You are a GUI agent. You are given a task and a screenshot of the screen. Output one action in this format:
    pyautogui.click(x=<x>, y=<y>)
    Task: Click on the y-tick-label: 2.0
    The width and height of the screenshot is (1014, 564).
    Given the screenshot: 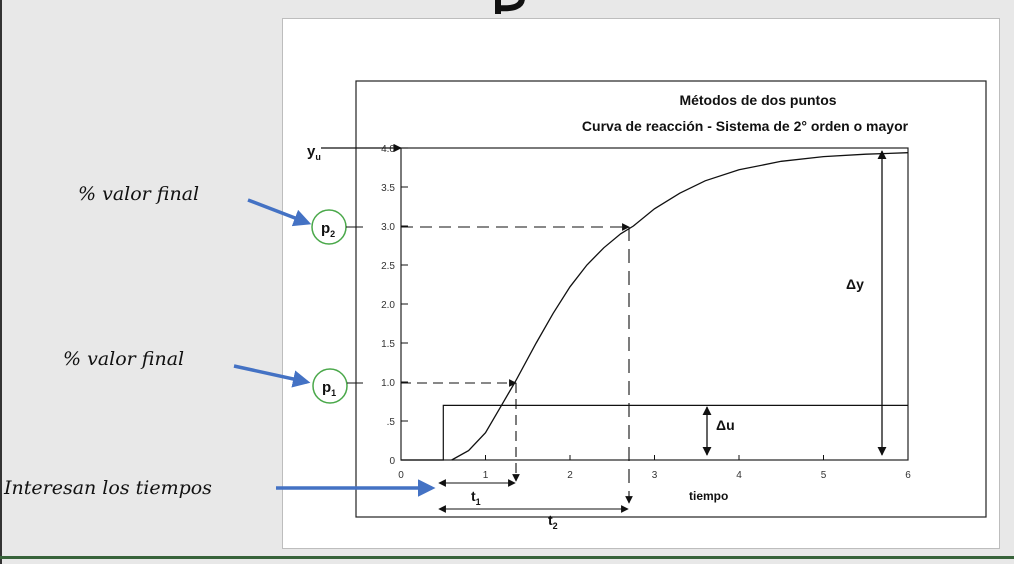 What is the action you would take?
    pyautogui.click(x=388, y=305)
    